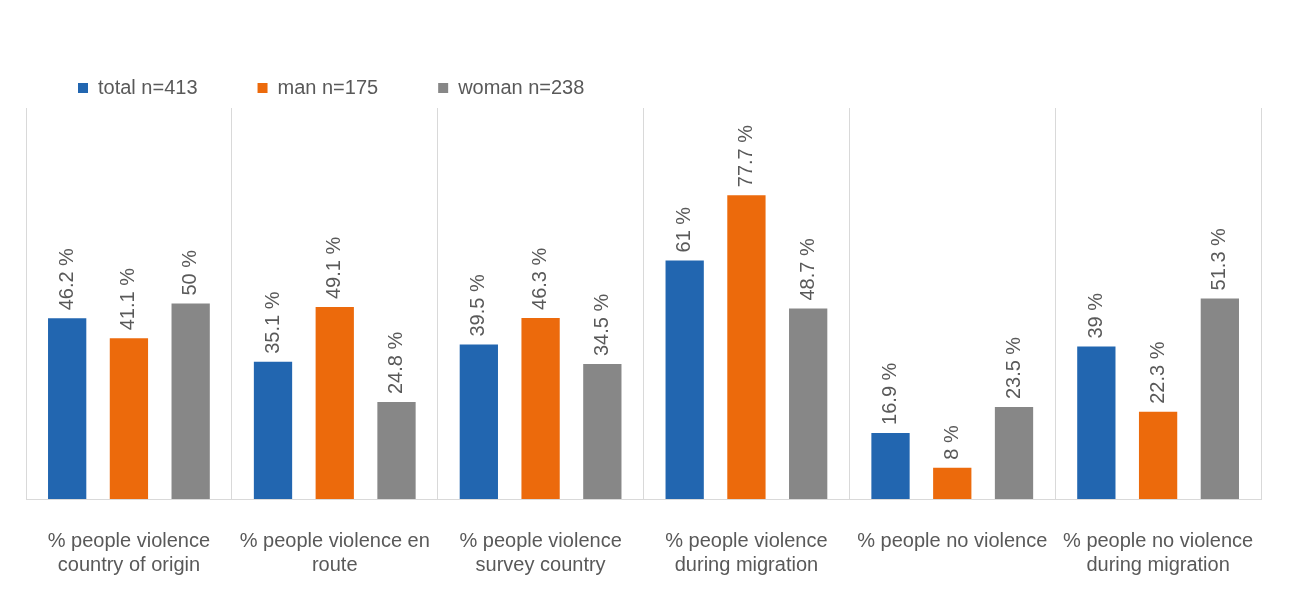 The image size is (1292, 615). I want to click on x-tick-label: % people no violence during migration, so click(1158, 551).